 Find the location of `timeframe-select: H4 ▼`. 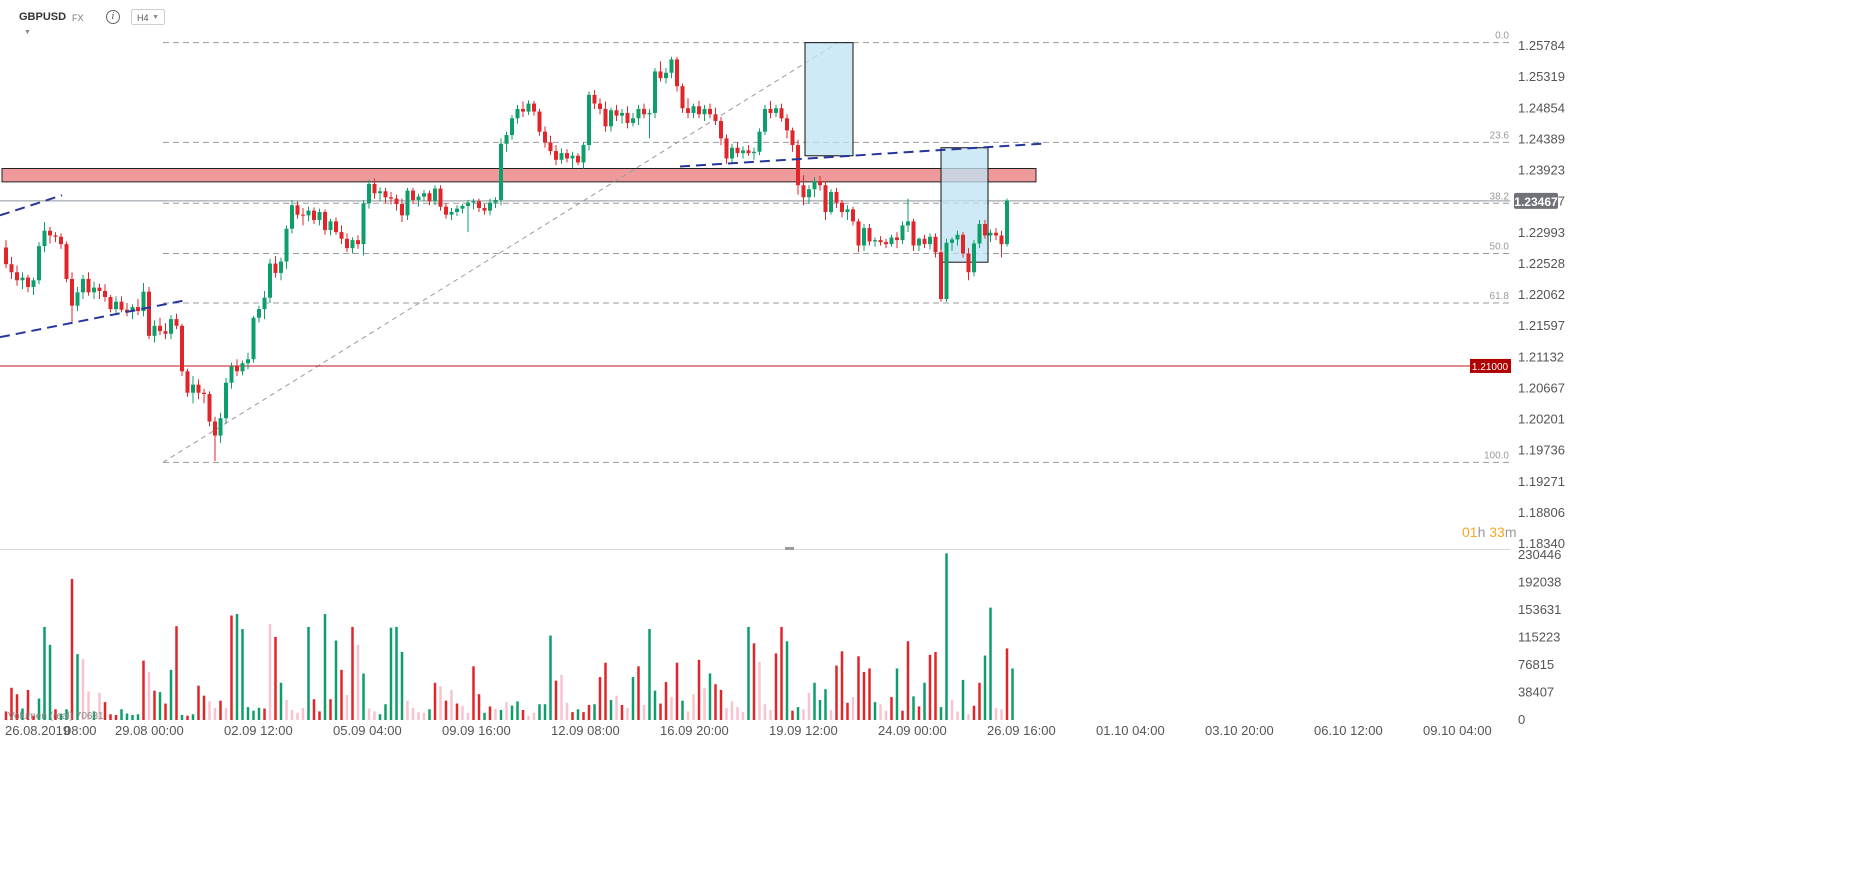

timeframe-select: H4 ▼ is located at coordinates (148, 17).